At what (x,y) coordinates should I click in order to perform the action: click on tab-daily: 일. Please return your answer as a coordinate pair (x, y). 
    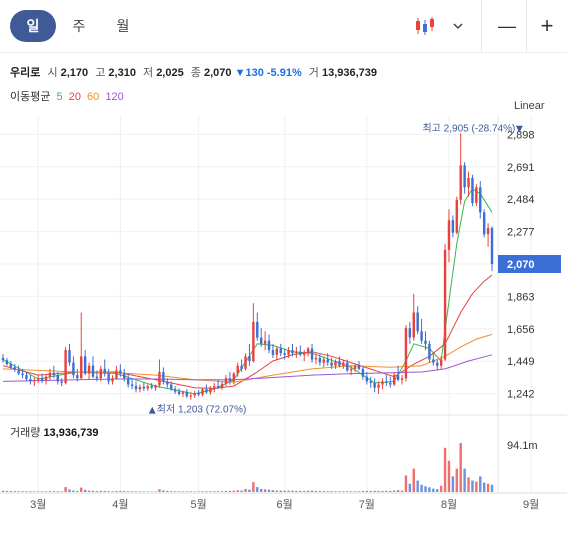
    Looking at the image, I should click on (33, 26).